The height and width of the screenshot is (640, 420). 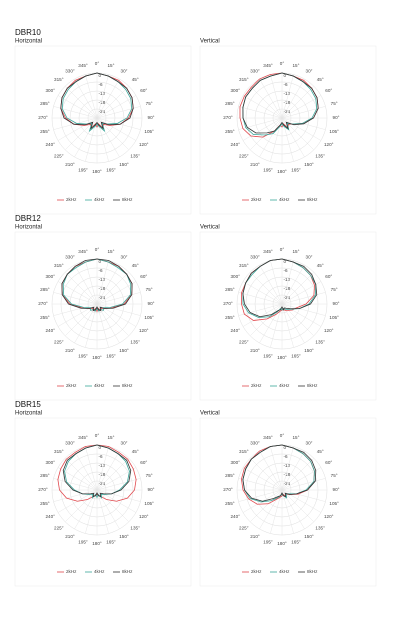 What do you see at coordinates (210, 414) in the screenshot?
I see `chart-subtitle: Vertical` at bounding box center [210, 414].